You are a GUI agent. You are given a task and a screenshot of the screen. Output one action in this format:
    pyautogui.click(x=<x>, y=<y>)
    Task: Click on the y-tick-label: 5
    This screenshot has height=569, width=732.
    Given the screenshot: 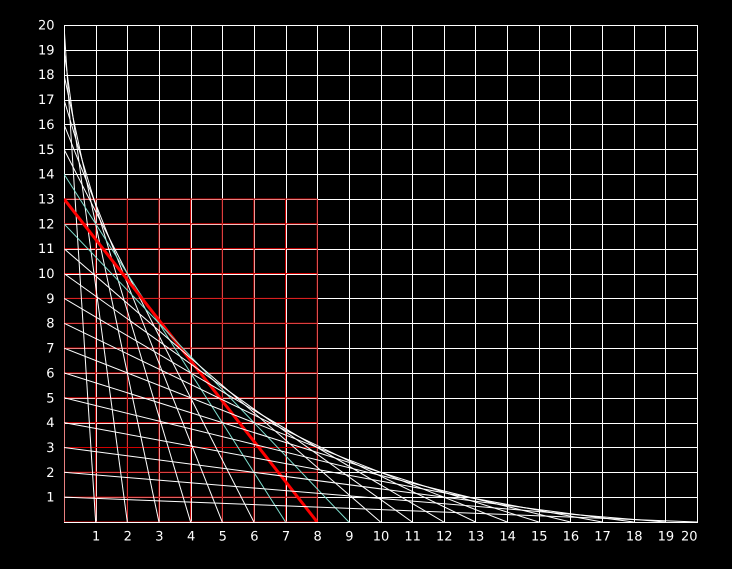 What is the action you would take?
    pyautogui.click(x=50, y=398)
    